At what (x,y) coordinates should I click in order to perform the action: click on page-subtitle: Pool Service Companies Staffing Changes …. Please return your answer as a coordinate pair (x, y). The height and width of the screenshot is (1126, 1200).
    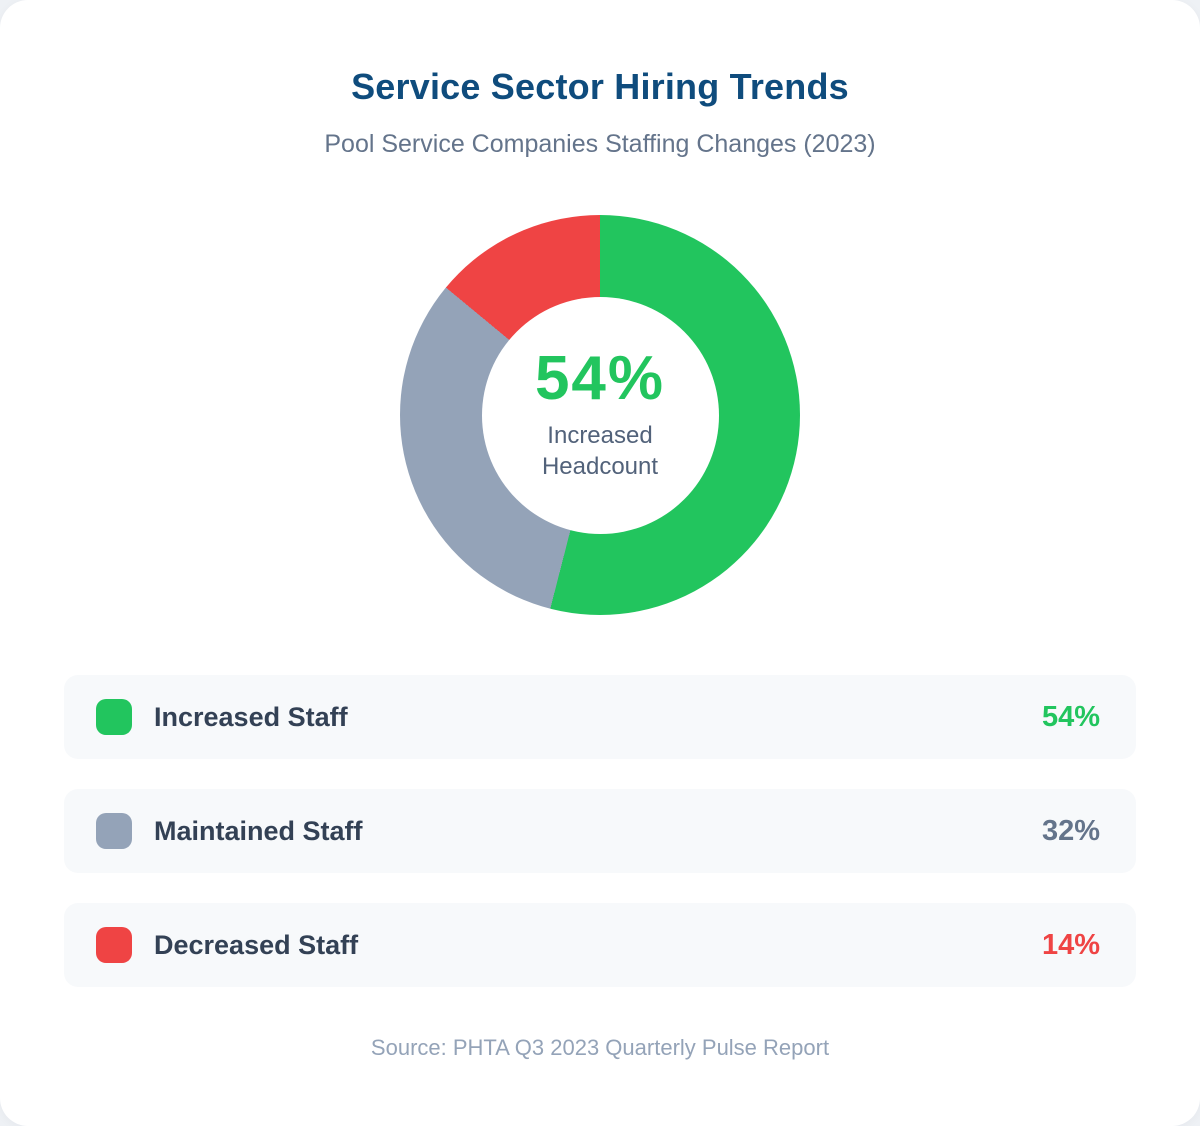
    Looking at the image, I should click on (600, 144).